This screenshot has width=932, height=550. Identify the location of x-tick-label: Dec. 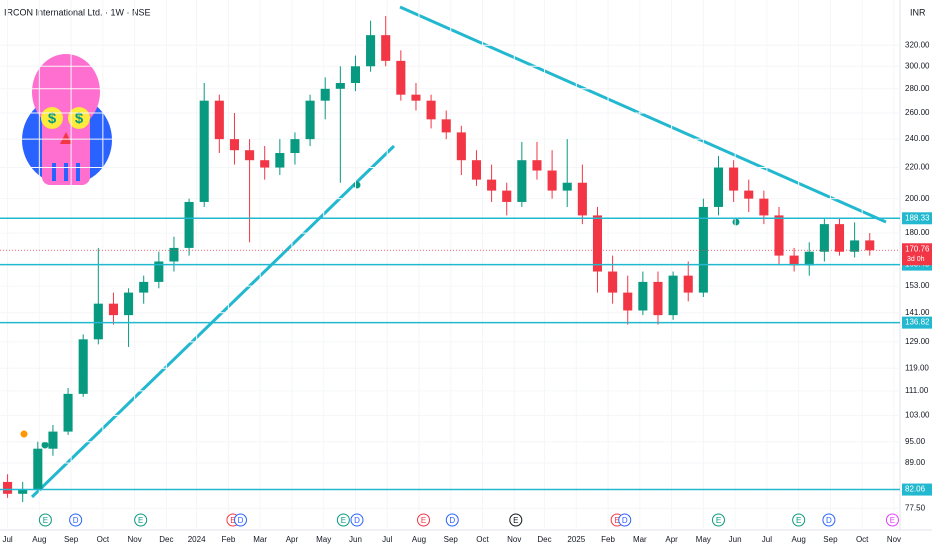
(166, 539).